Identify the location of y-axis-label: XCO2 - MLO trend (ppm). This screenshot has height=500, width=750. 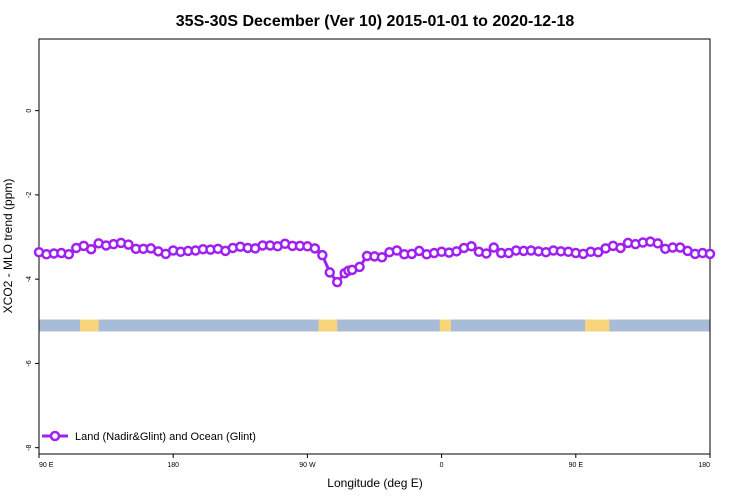
(8, 246).